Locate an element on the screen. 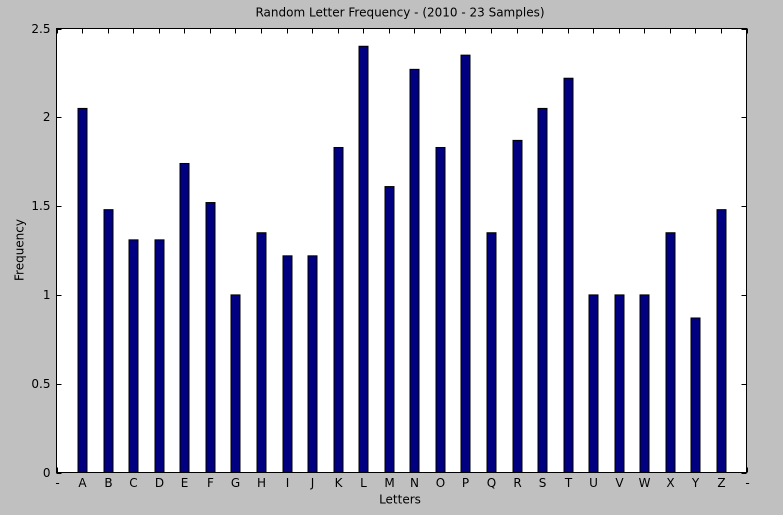 This screenshot has width=783, height=515. y-tick-label: 0.5 is located at coordinates (40, 384).